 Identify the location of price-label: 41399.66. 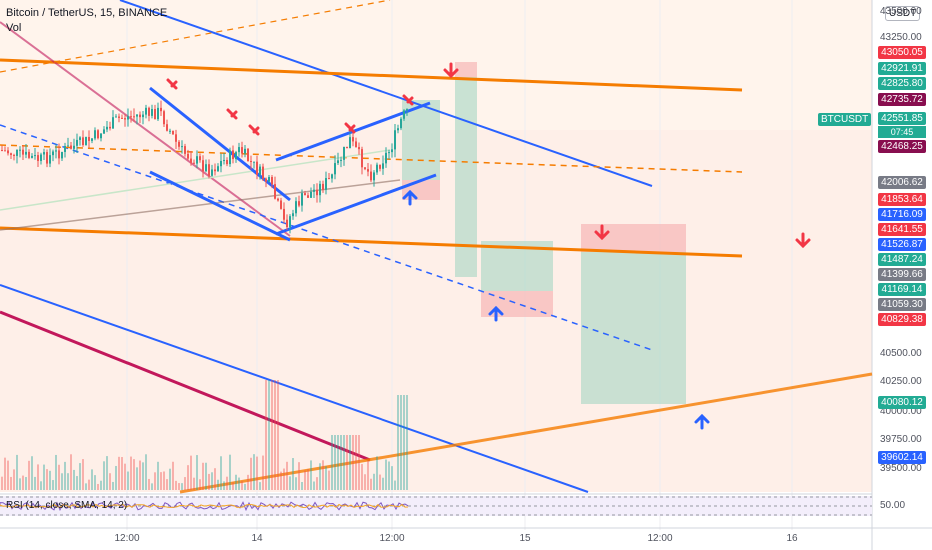
(902, 274).